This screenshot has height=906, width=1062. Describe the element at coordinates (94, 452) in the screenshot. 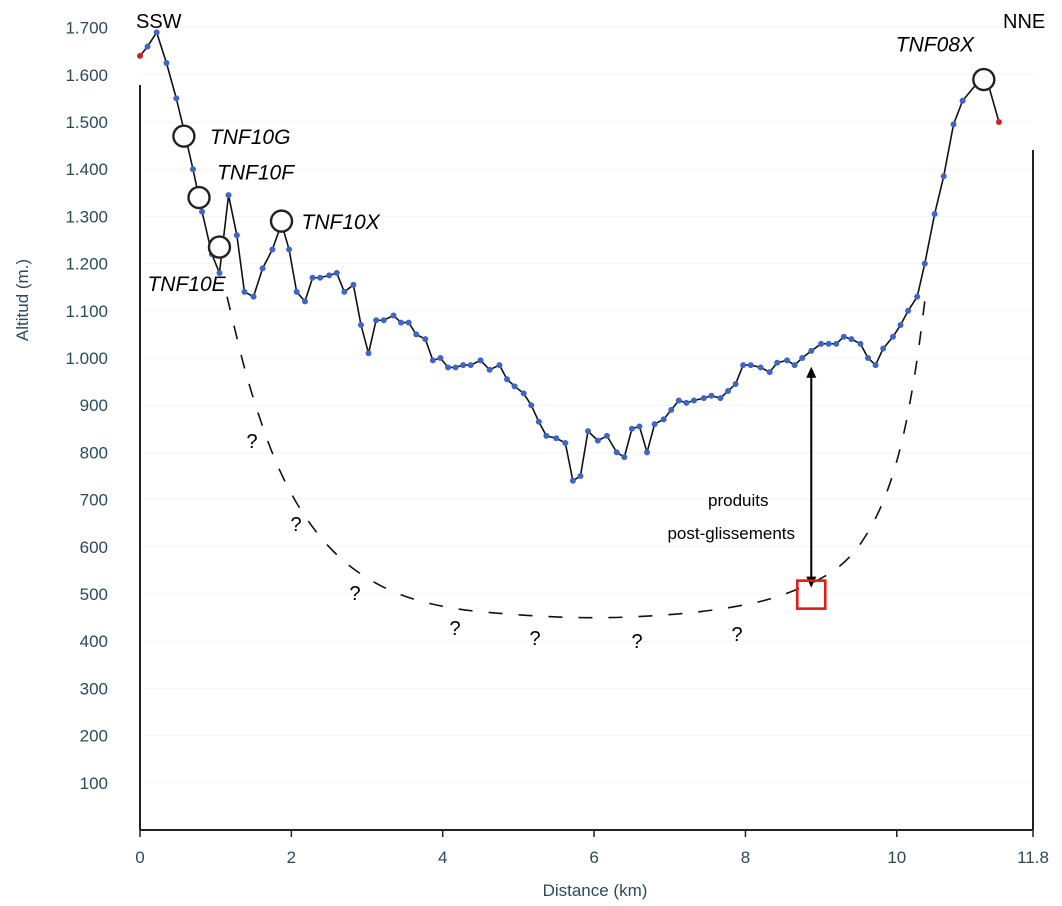

I see `y-tick-label: 800` at that location.